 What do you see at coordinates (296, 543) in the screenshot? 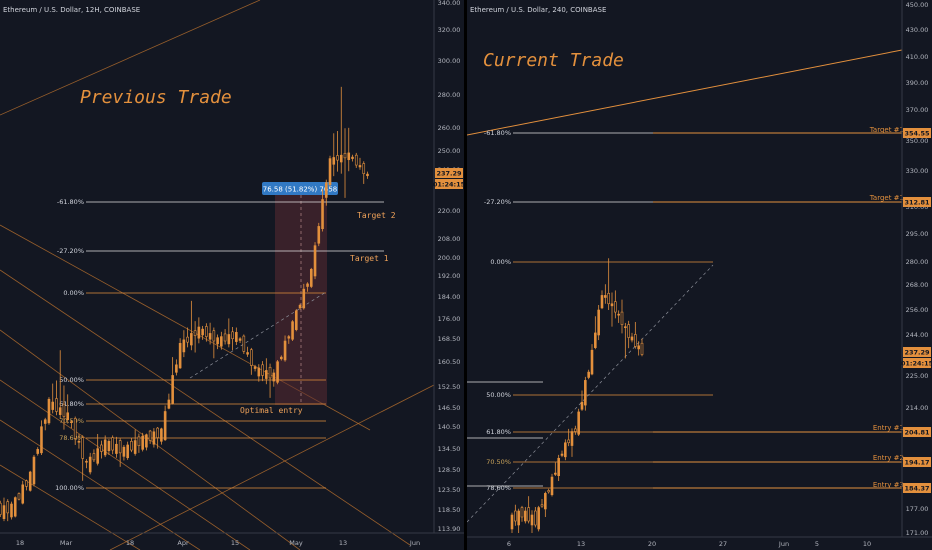
I see `time-tick: May` at bounding box center [296, 543].